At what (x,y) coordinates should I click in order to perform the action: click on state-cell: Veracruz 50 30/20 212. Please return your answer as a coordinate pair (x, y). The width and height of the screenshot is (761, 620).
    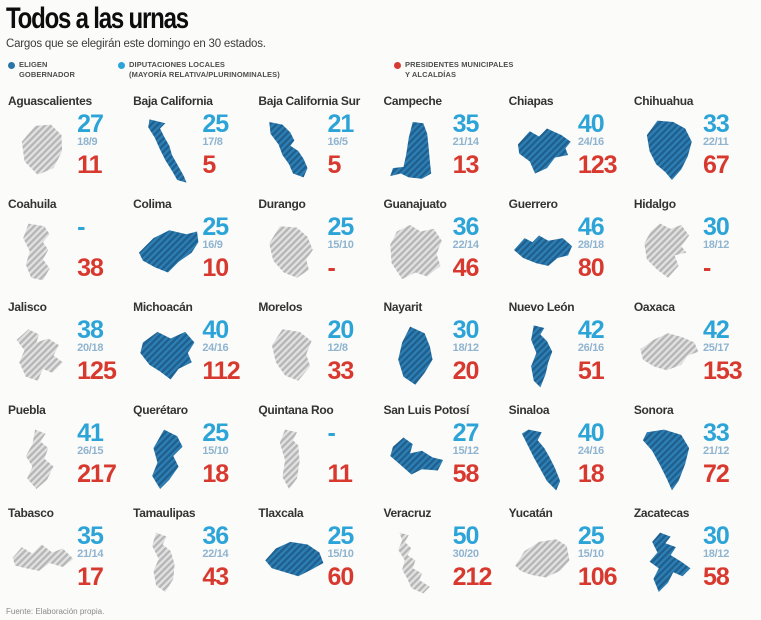
    Looking at the image, I should click on (442, 555).